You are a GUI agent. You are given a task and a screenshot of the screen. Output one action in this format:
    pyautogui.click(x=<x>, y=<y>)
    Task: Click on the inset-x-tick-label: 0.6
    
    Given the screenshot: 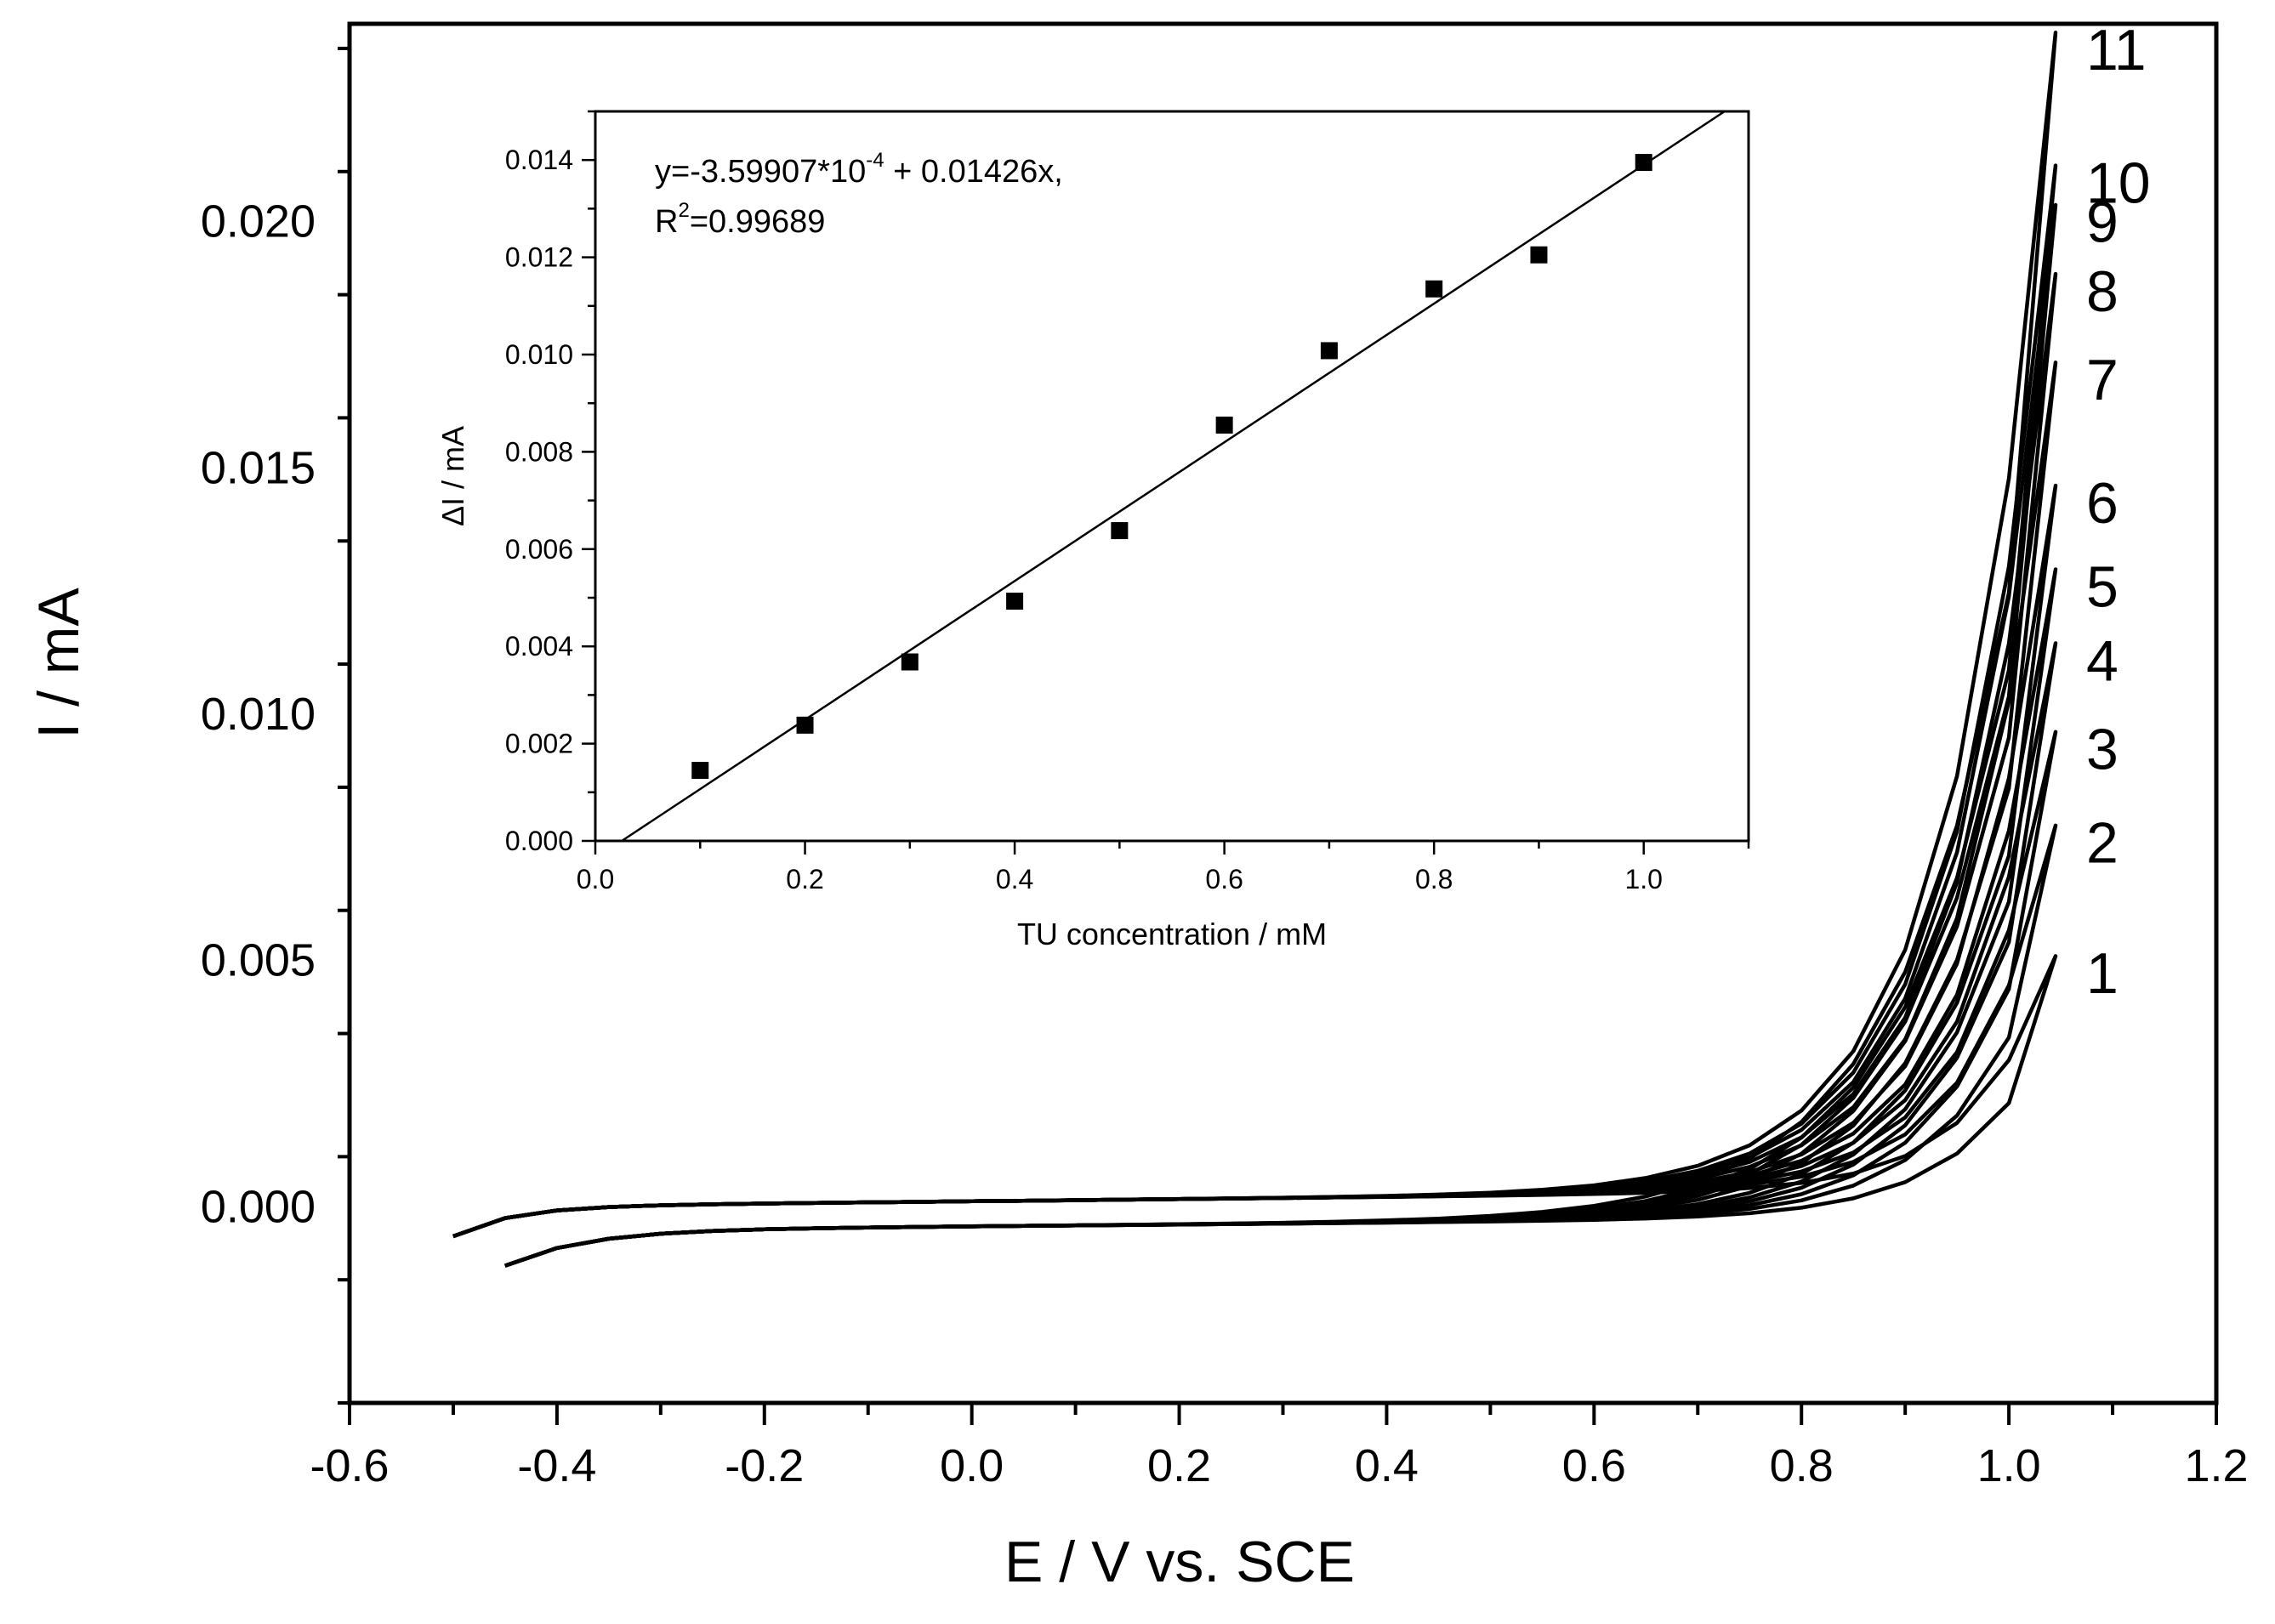 What is the action you would take?
    pyautogui.click(x=1224, y=879)
    